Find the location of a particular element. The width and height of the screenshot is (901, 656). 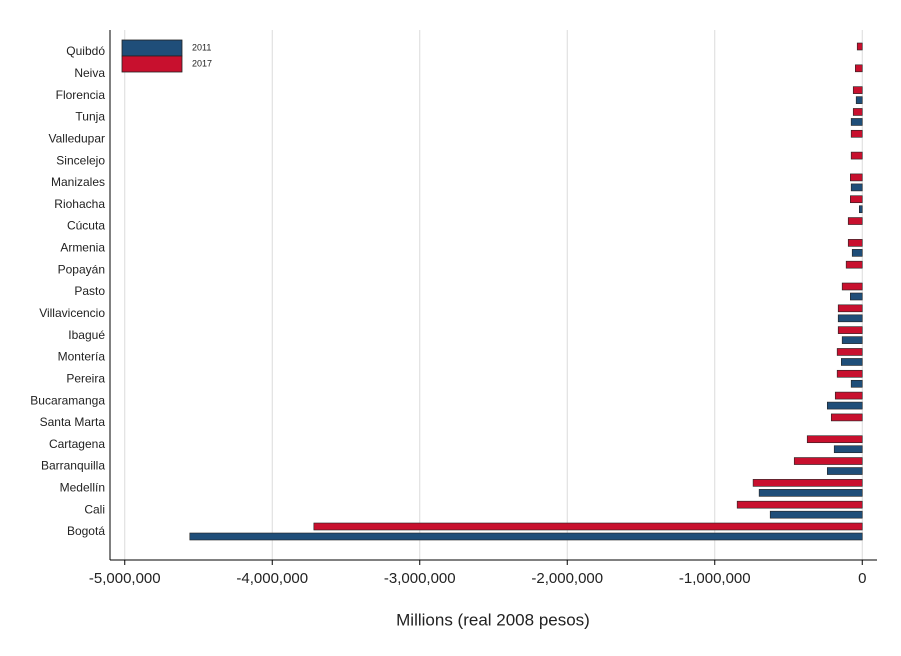

y-tick-label: Medellín is located at coordinates (82, 488).